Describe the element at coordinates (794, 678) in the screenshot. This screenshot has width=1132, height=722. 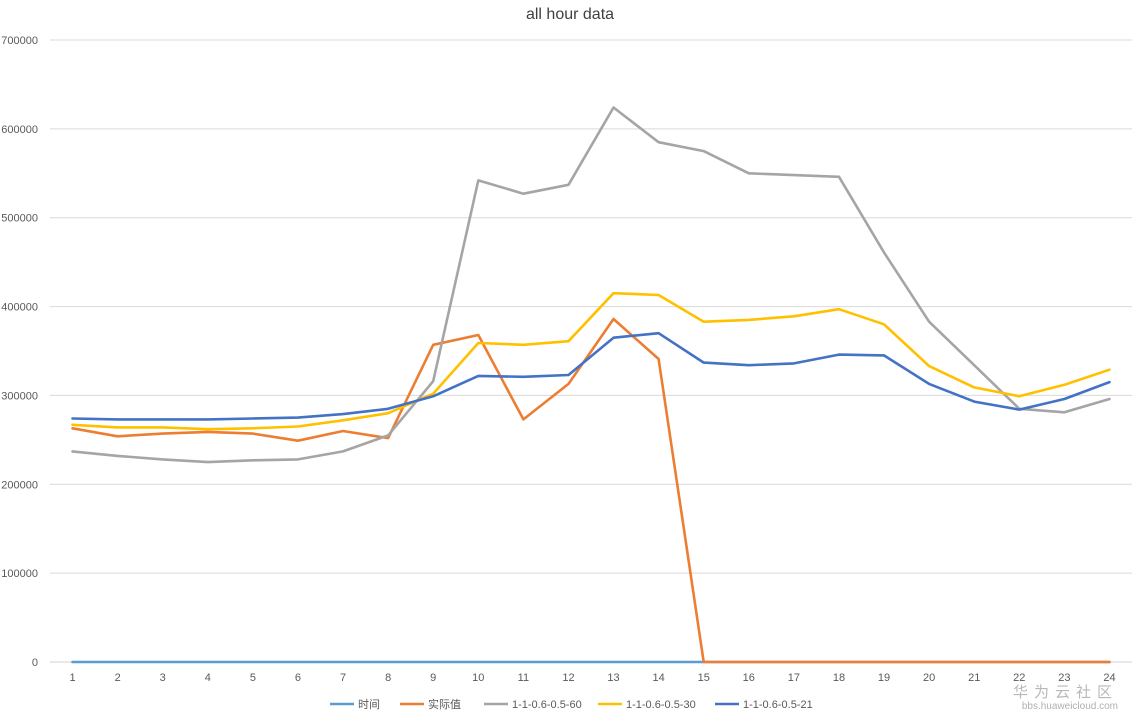
I see `x-tick-label: 17` at that location.